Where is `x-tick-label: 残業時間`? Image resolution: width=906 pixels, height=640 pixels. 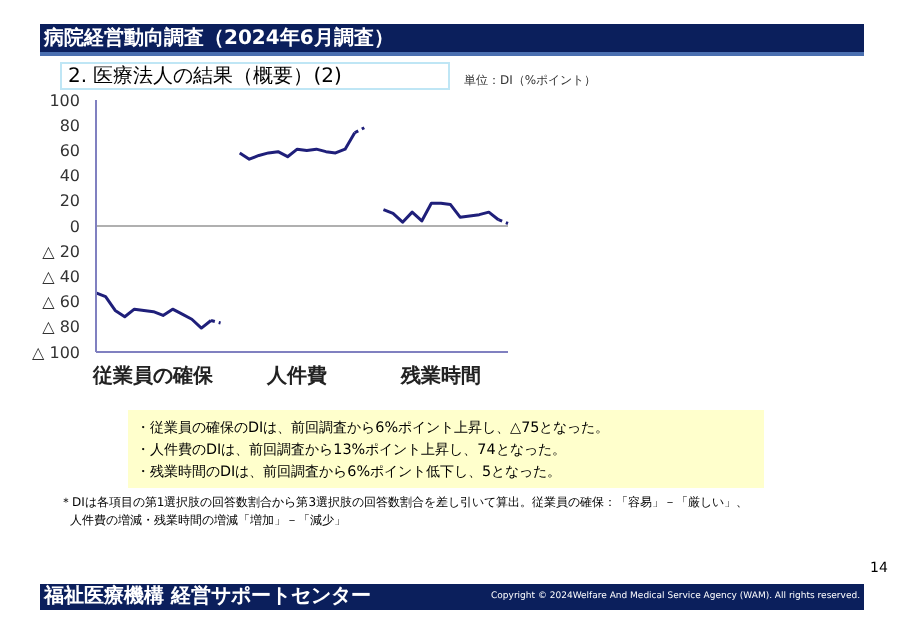
x-tick-label: 残業時間 is located at coordinates (439, 376).